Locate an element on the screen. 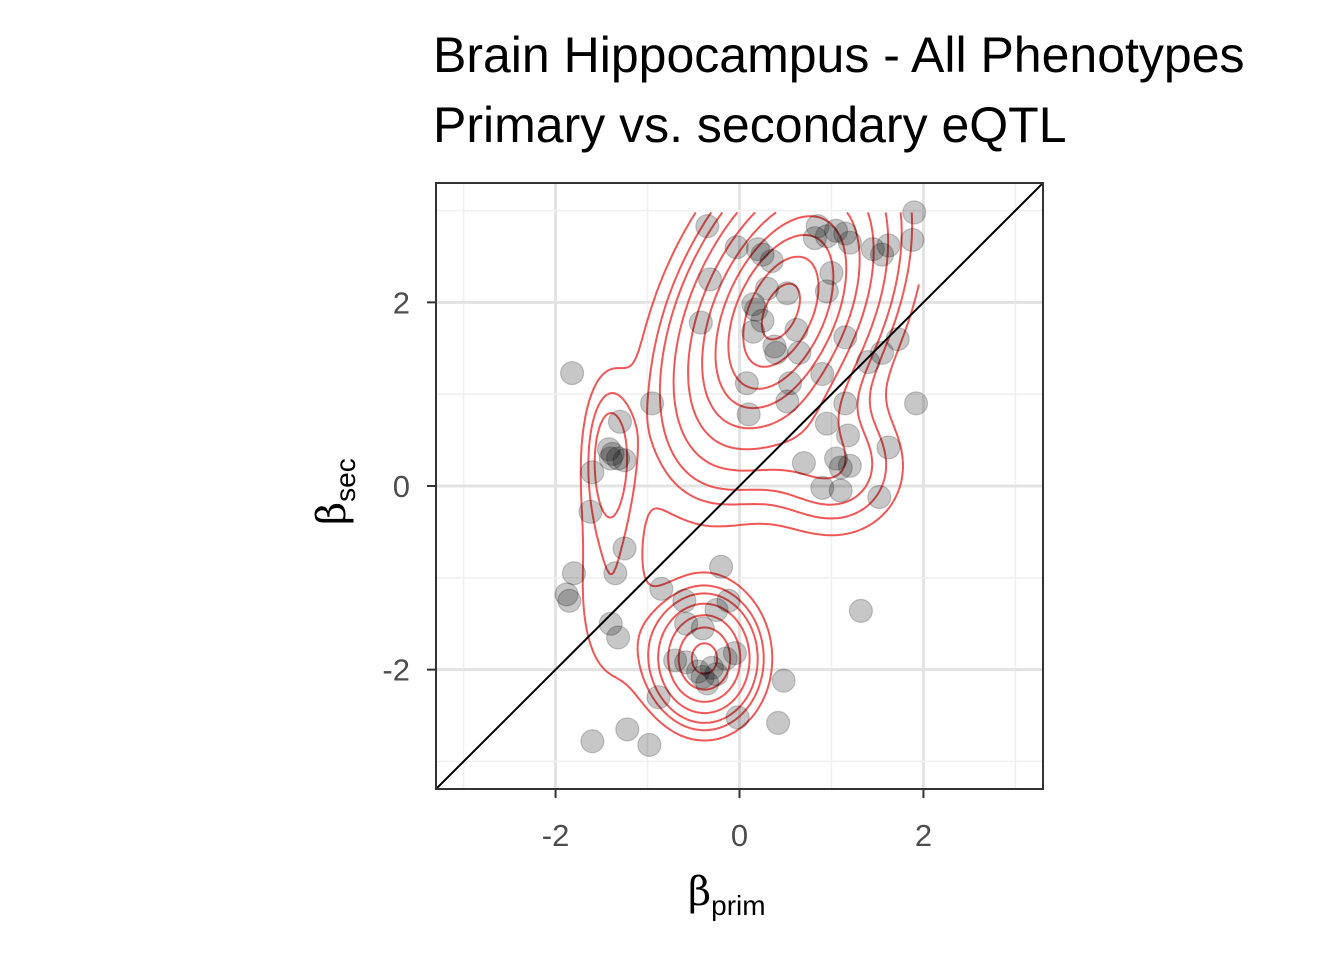 Image resolution: width=1344 pixels, height=960 pixels. y-axis-title: βsec is located at coordinates (335, 491).